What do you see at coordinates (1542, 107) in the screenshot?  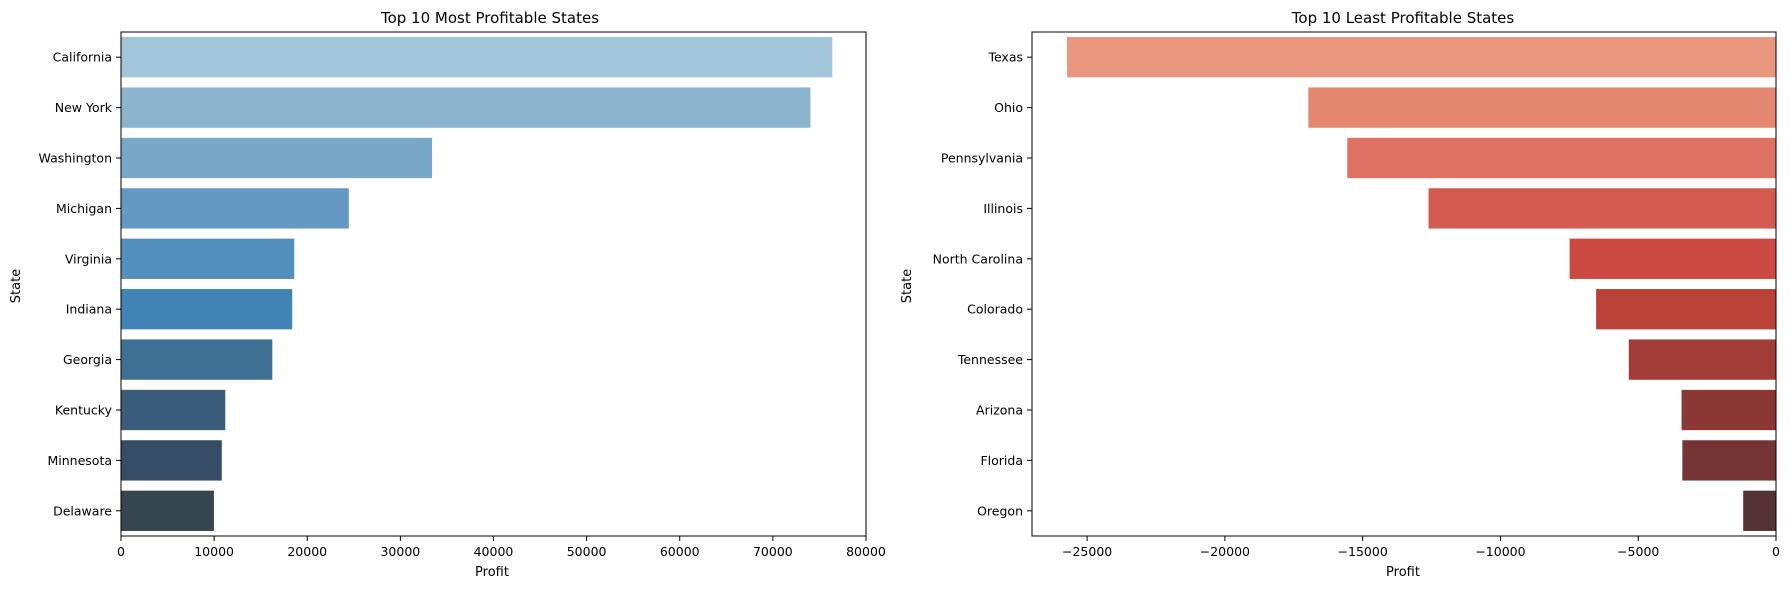 I see `bar-ohio` at bounding box center [1542, 107].